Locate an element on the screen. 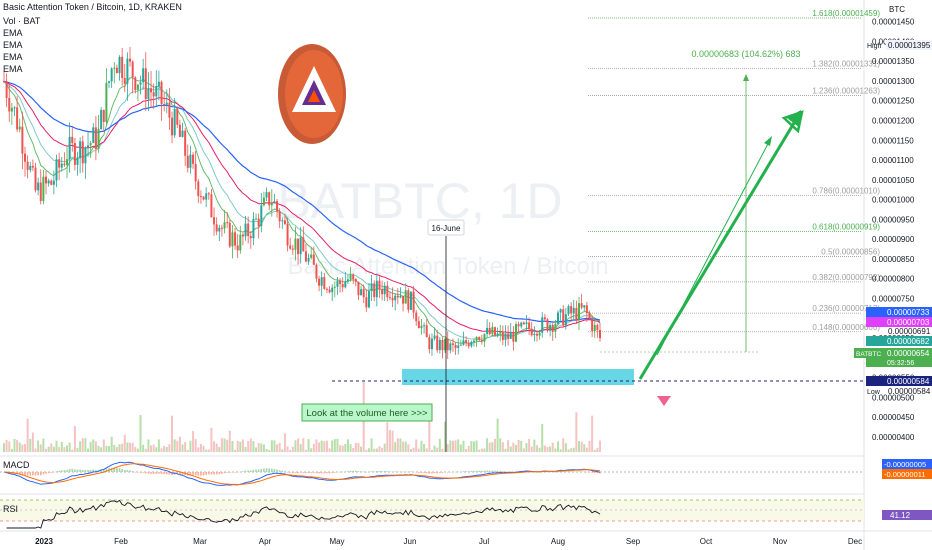 The width and height of the screenshot is (932, 550). macd-value1-tag is located at coordinates (907, 464).